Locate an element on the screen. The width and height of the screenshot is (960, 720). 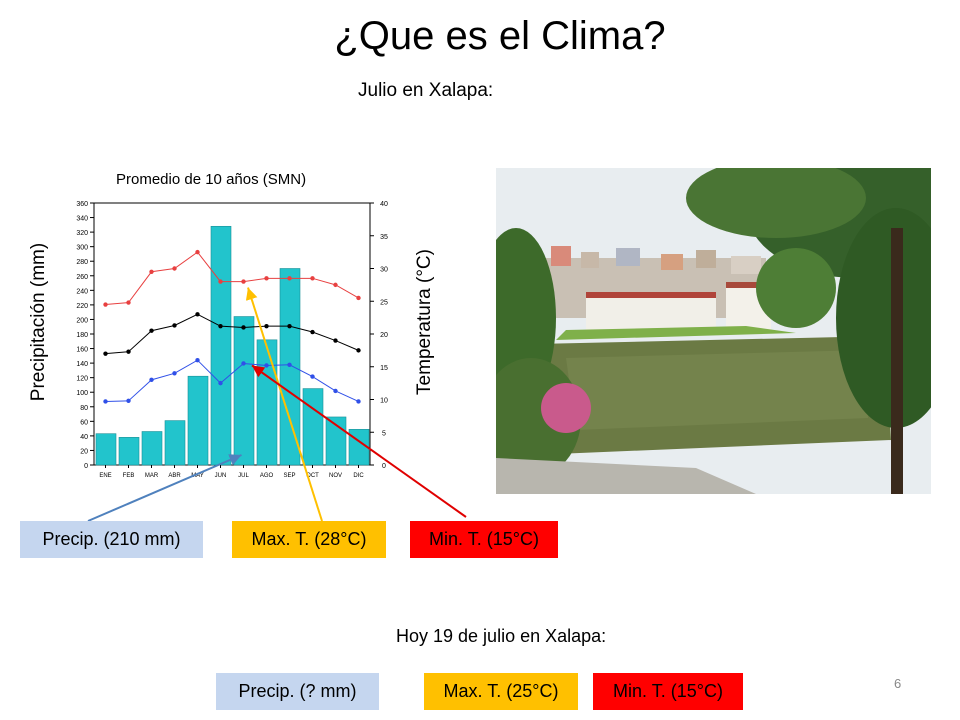
y2-tick-label: 5 is located at coordinates (384, 433).